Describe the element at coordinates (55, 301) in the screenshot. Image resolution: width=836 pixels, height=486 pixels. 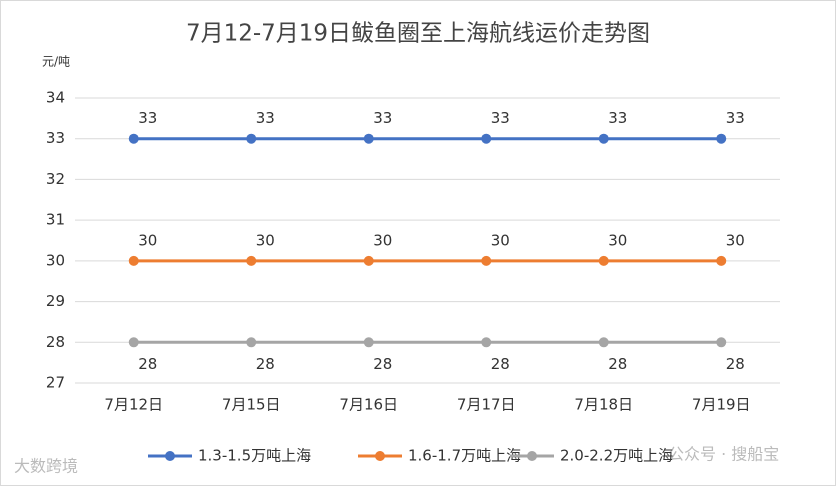
I see `y-tick-label: 29` at that location.